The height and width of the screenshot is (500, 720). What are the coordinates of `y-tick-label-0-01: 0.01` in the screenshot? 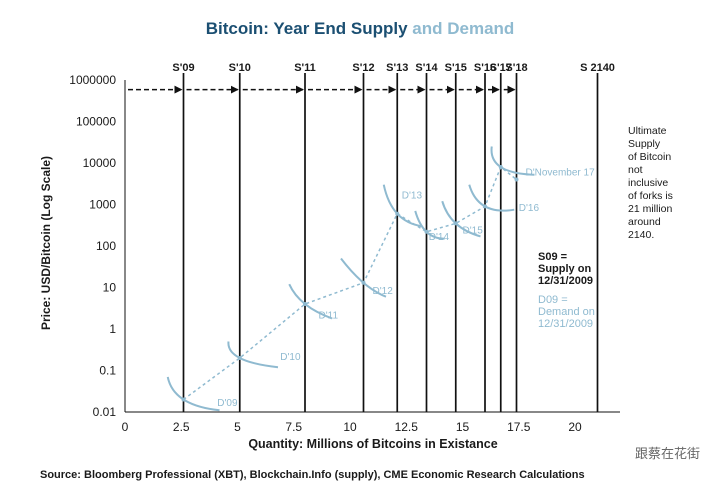 It's located at (105, 412).